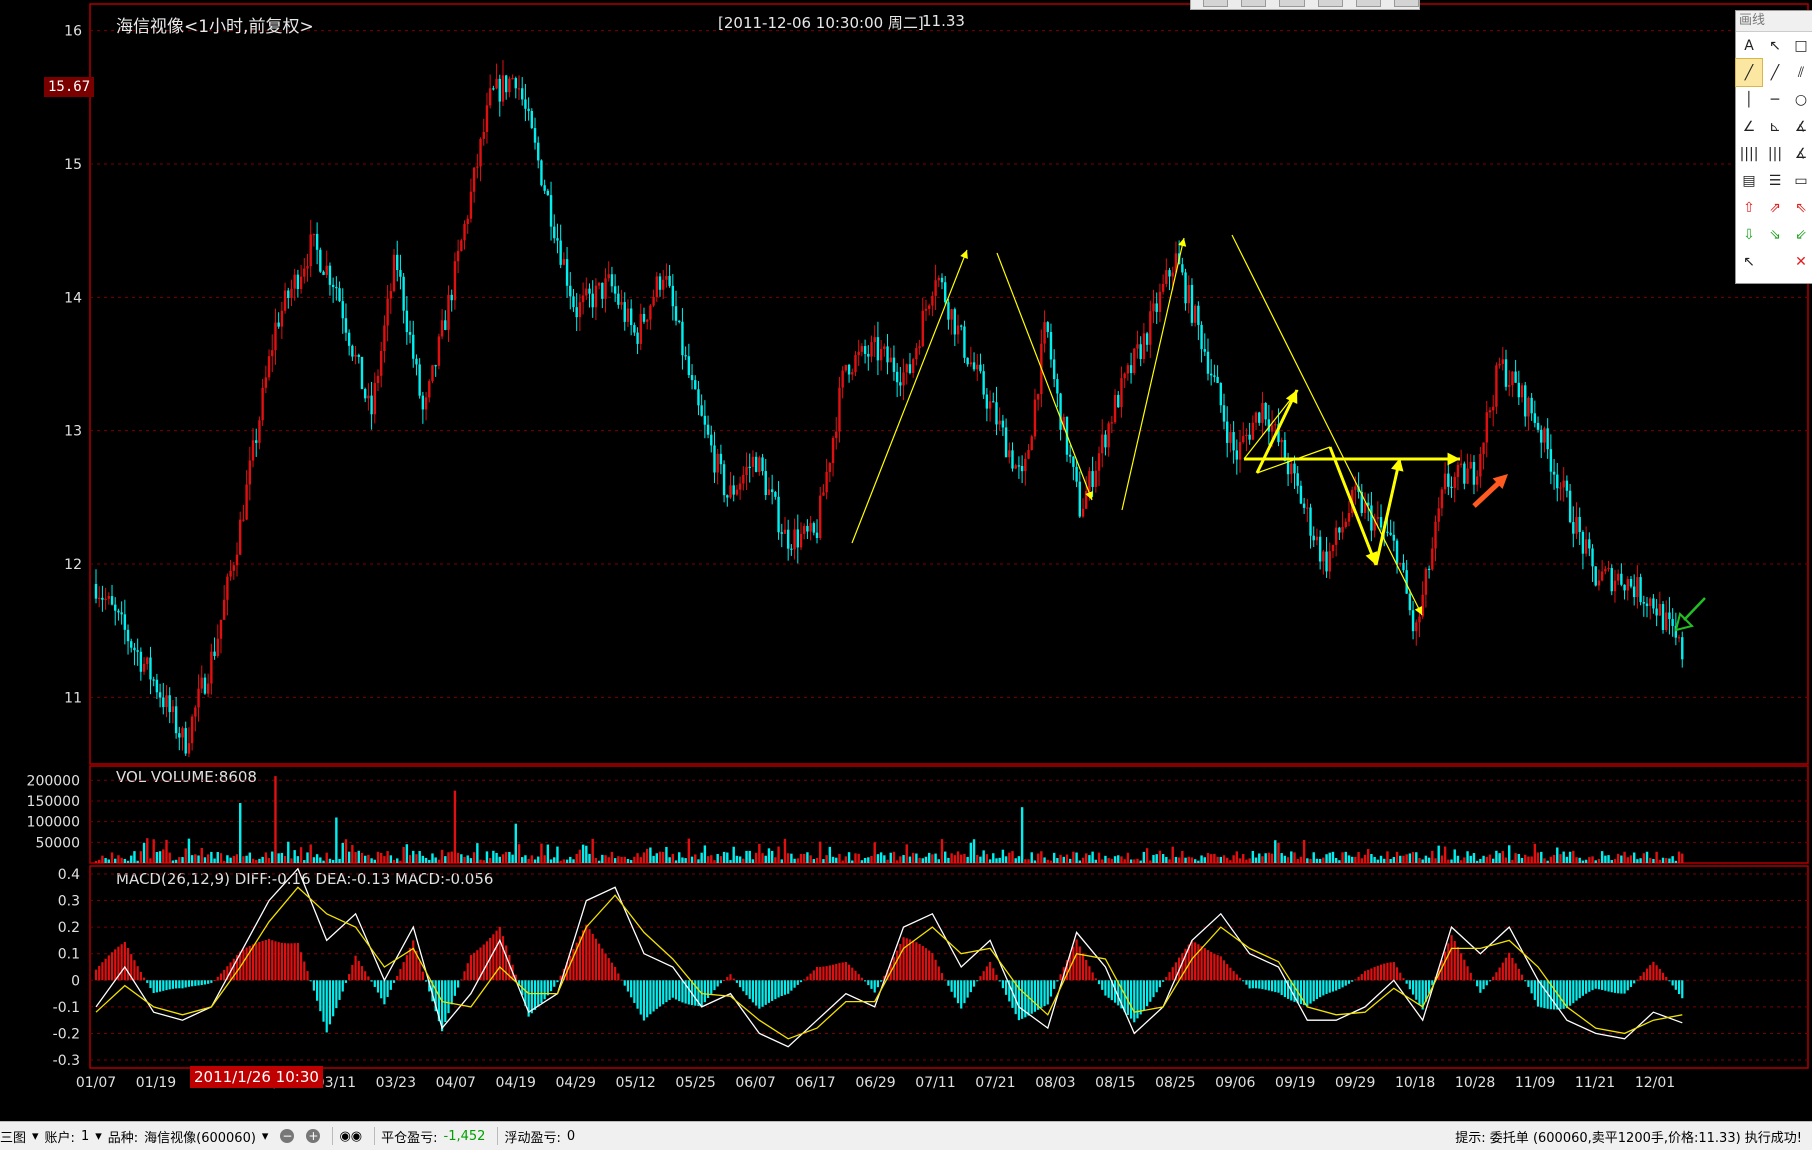 Image resolution: width=1812 pixels, height=1150 pixels. What do you see at coordinates (1801, 180) in the screenshot?
I see `ruler-icon: ▭` at bounding box center [1801, 180].